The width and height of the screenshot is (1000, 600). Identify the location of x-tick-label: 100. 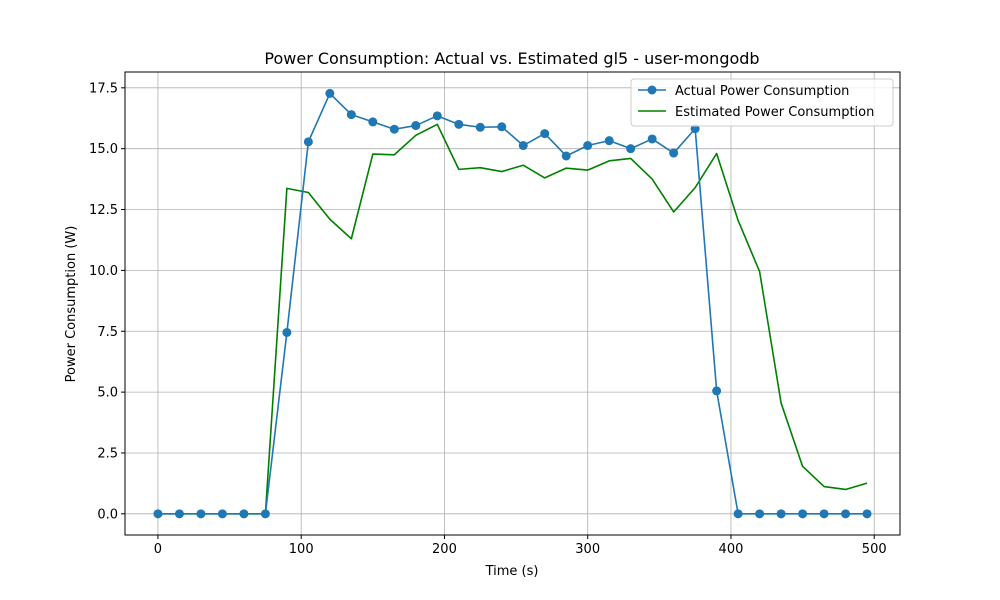
(301, 549).